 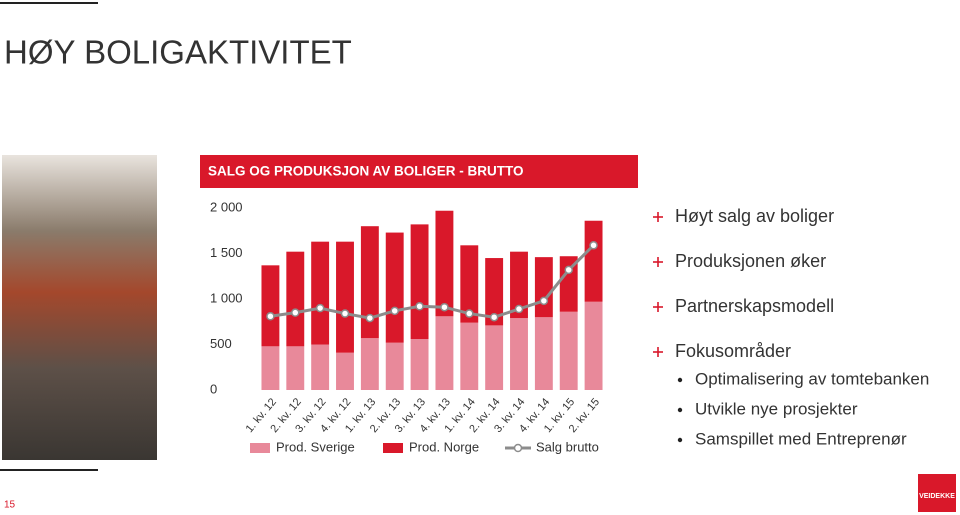 What do you see at coordinates (226, 297) in the screenshot?
I see `y-tick-label: 1 000` at bounding box center [226, 297].